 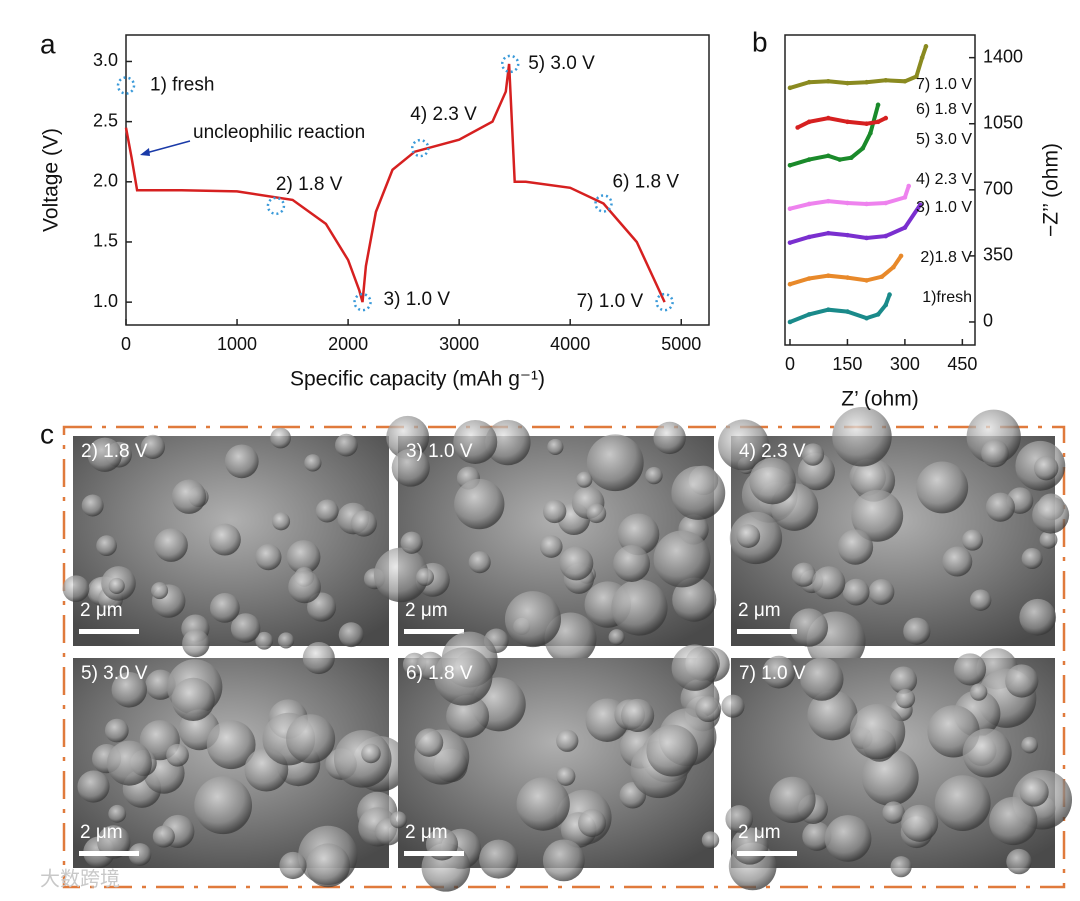 I want to click on y-tick-label: 350, so click(x=998, y=255).